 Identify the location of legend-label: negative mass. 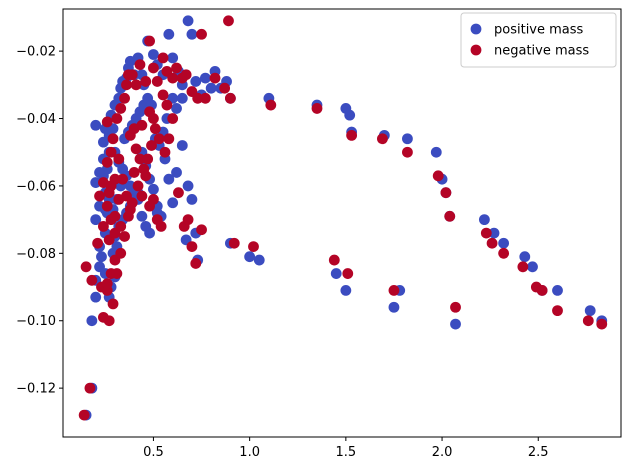
(541, 51).